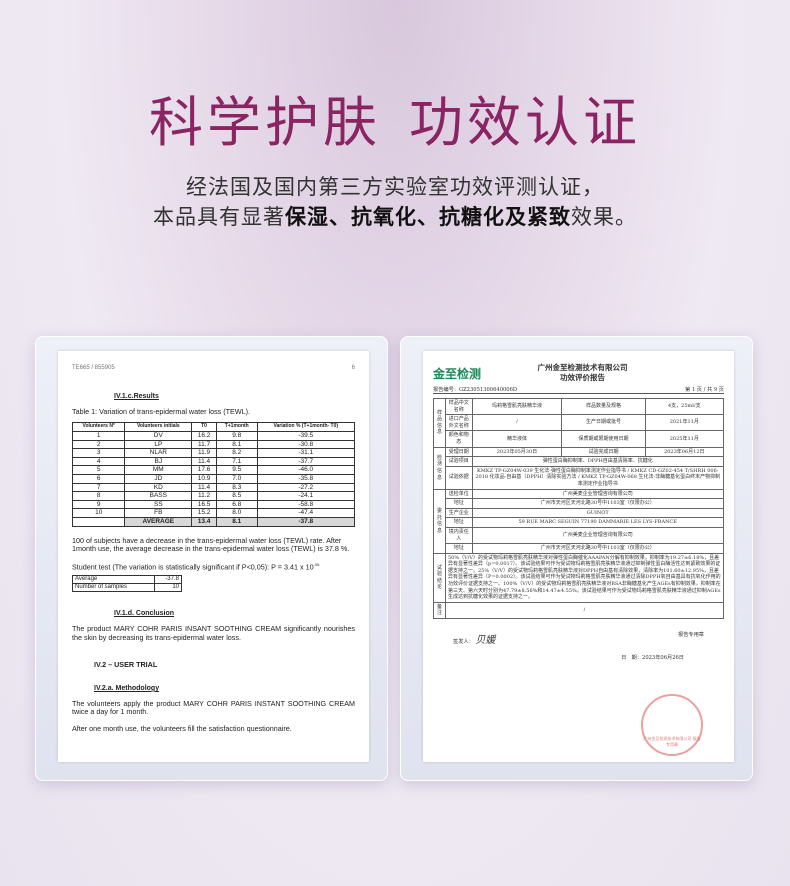 Image resolution: width=790 pixels, height=886 pixels. What do you see at coordinates (213, 478) in the screenshot?
I see `table-row: 6 JD 10.9 7.0 -35.8` at bounding box center [213, 478].